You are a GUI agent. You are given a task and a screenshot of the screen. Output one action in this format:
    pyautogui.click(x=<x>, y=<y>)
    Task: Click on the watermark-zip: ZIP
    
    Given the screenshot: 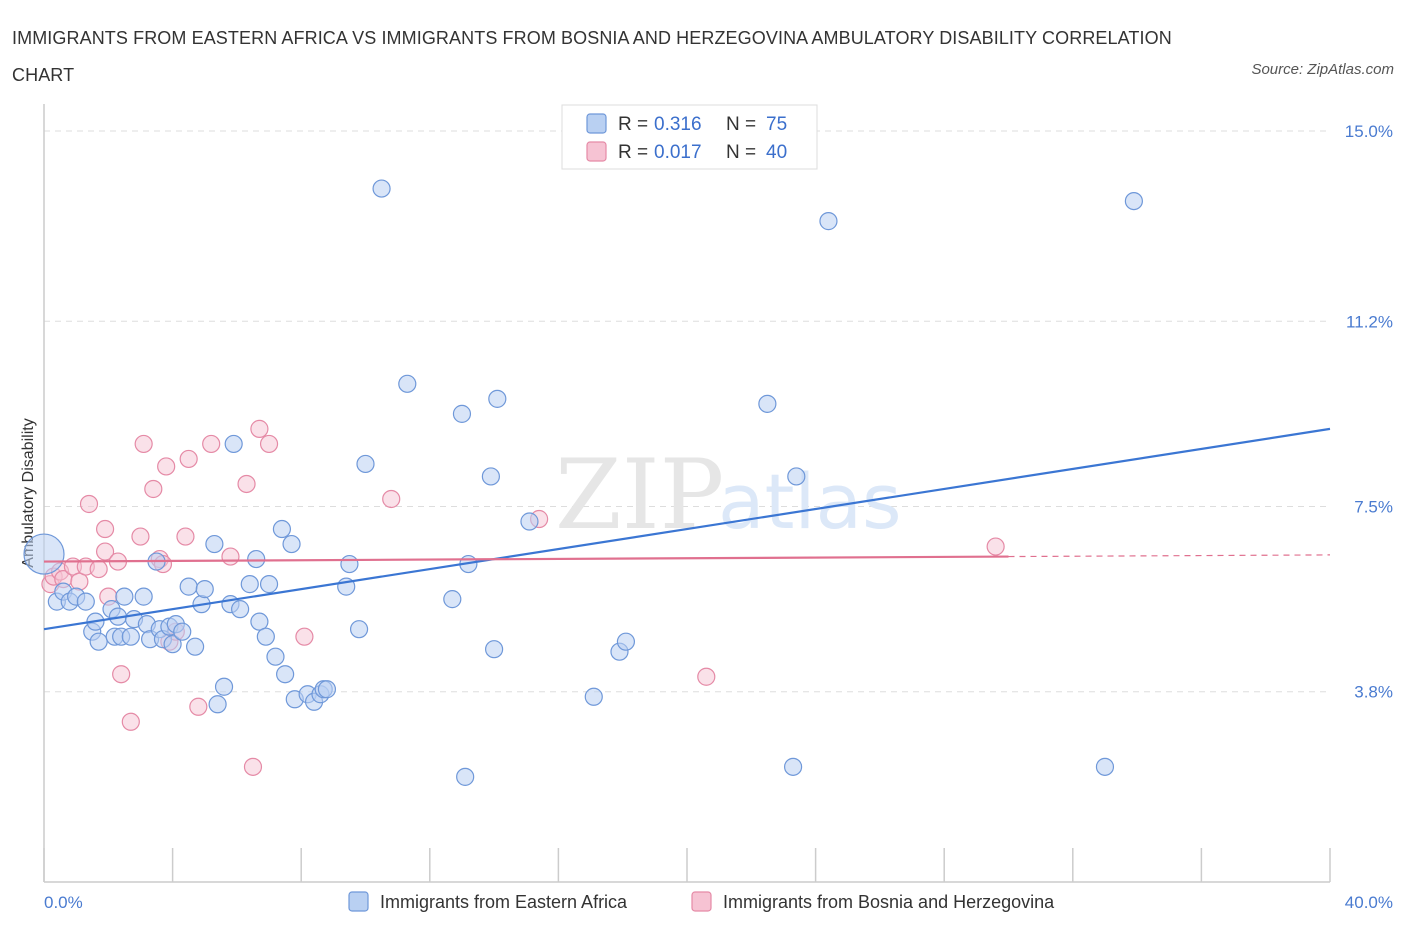 What is the action you would take?
    pyautogui.click(x=639, y=495)
    